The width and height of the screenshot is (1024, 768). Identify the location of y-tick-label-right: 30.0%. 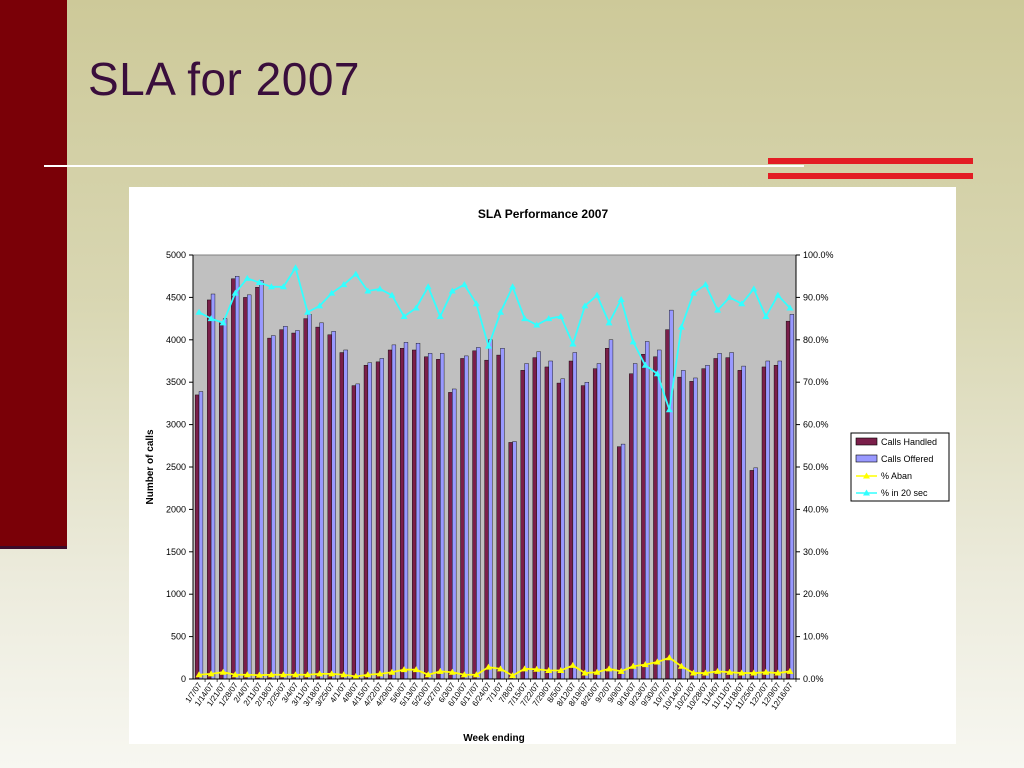
(816, 552).